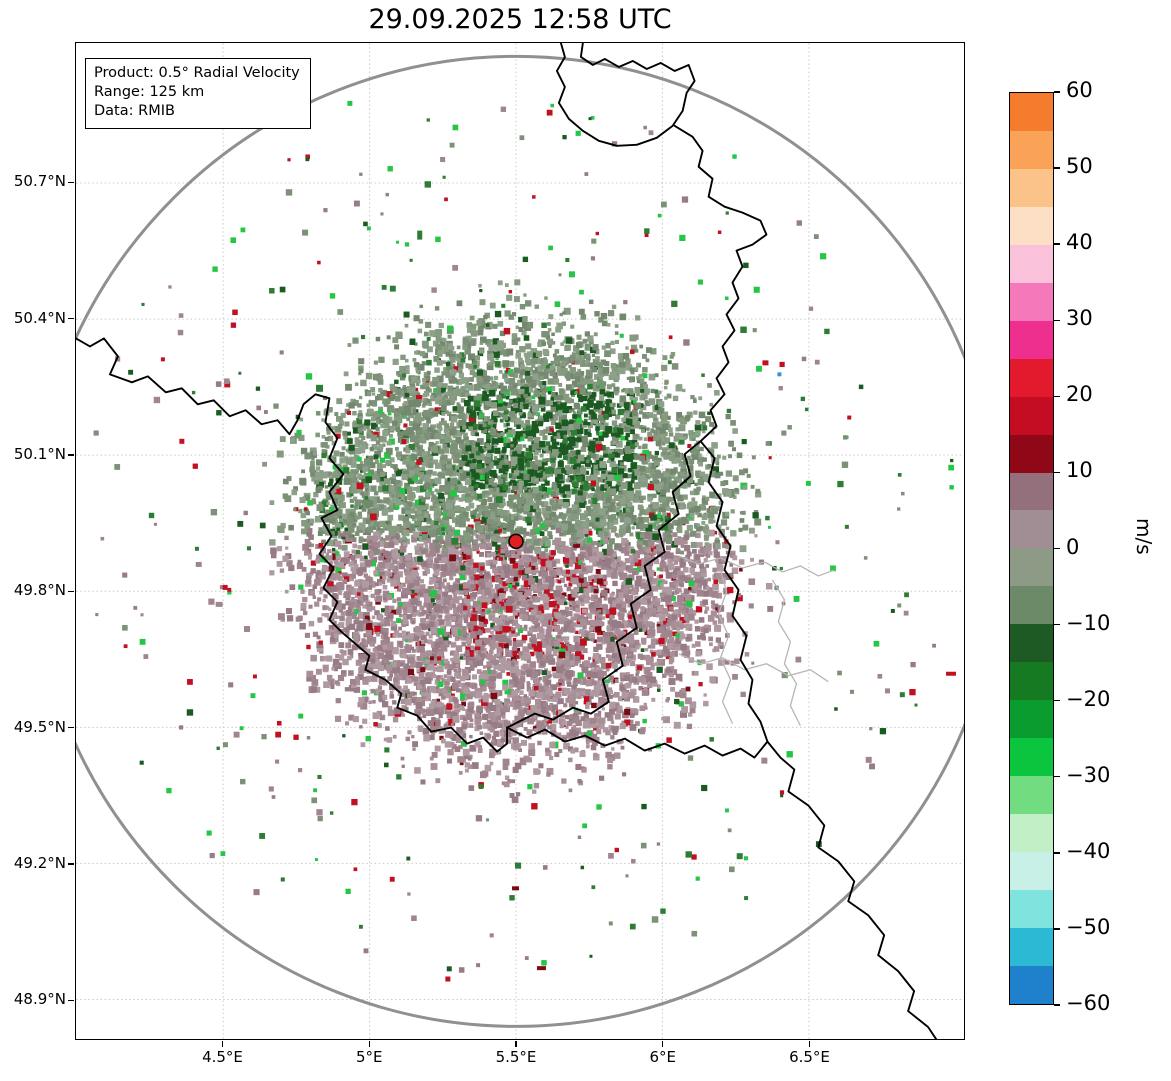 The image size is (1171, 1081). Describe the element at coordinates (1088, 774) in the screenshot. I see `colorbar-tick-label: −30` at that location.